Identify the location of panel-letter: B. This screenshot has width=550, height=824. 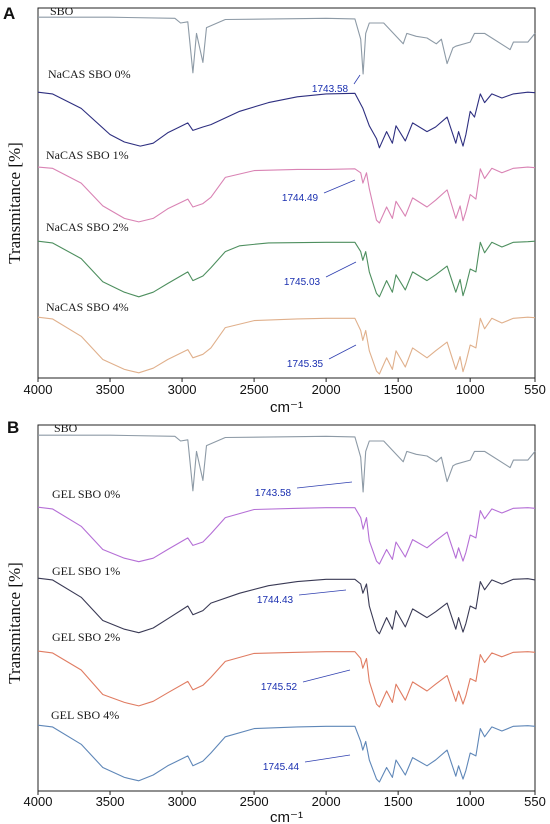
(13, 427).